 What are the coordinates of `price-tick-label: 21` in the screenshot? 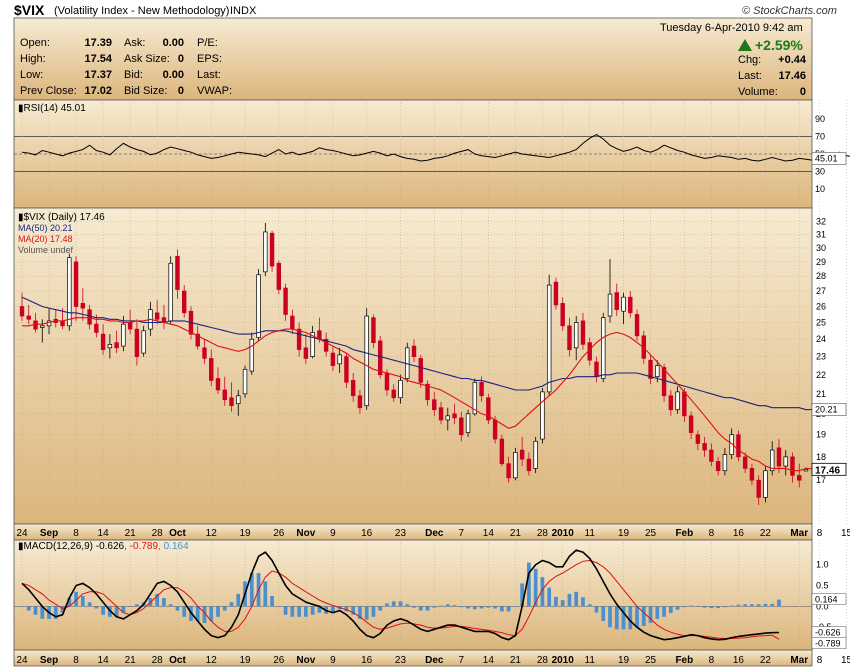 It's located at (821, 394).